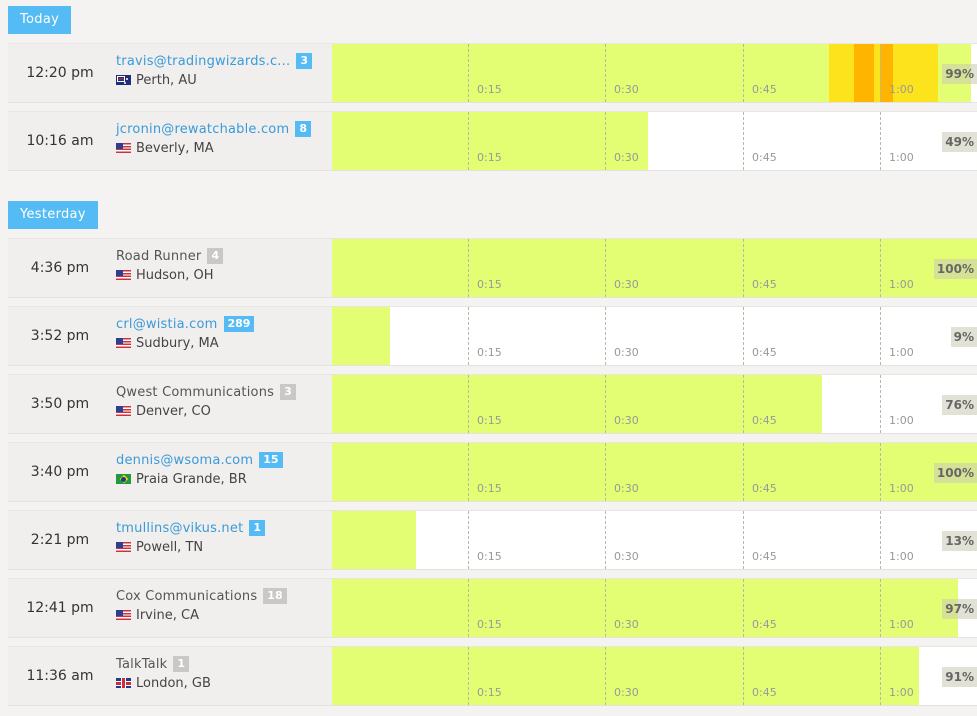 This screenshot has width=977, height=716. What do you see at coordinates (275, 596) in the screenshot?
I see `session-count-badge: 18` at bounding box center [275, 596].